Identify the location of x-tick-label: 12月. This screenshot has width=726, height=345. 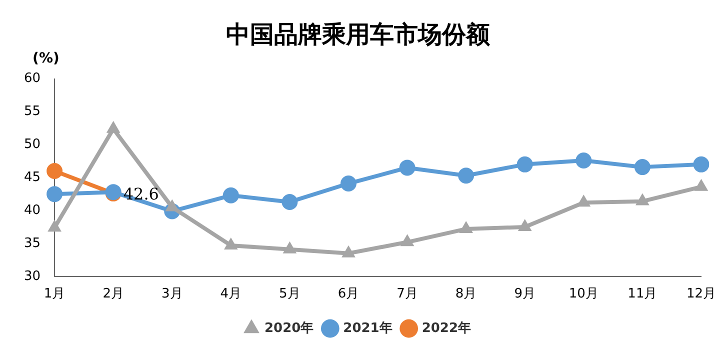
(701, 294).